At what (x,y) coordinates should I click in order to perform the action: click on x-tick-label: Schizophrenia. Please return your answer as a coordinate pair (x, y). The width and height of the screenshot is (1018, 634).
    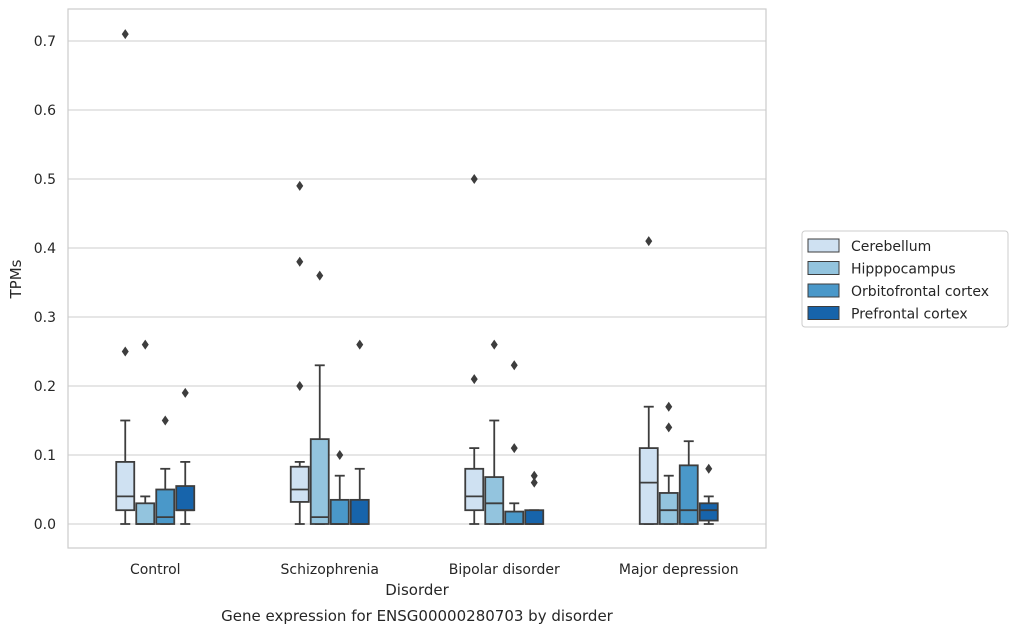
    Looking at the image, I should click on (330, 570).